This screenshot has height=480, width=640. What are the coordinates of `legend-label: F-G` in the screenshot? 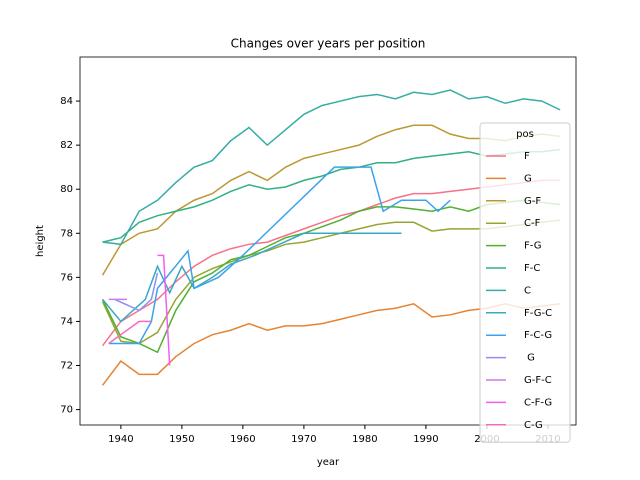 It's located at (532, 246).